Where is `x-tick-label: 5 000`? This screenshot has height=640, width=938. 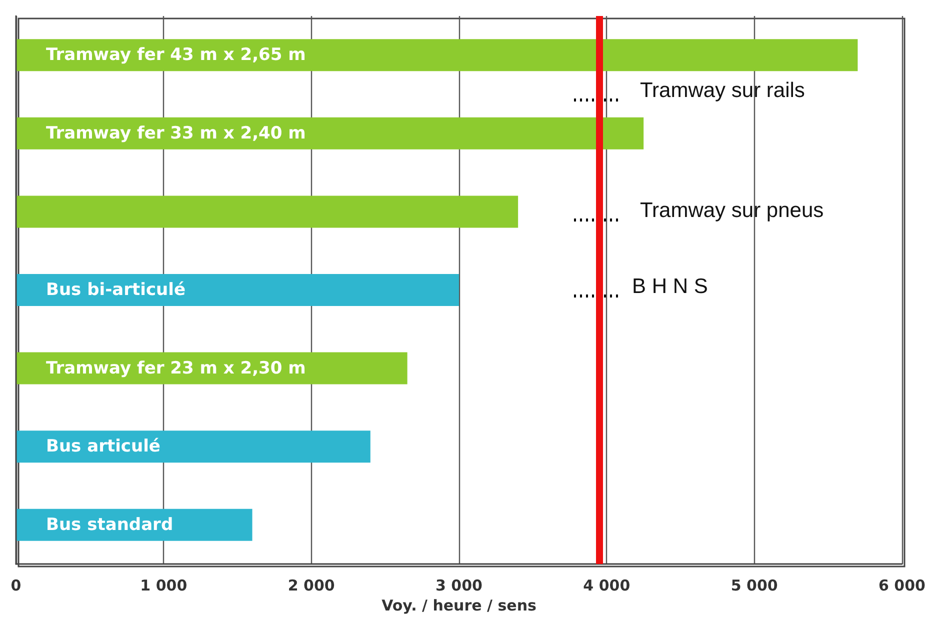 x-tick-label: 5 000 is located at coordinates (754, 585).